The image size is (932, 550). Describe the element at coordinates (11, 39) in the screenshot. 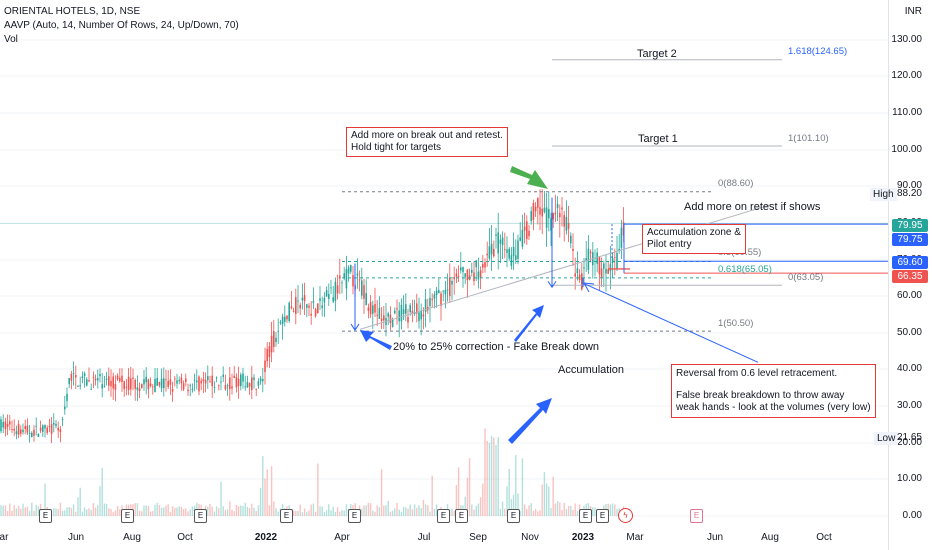

I see `volume-legend: Vol` at that location.